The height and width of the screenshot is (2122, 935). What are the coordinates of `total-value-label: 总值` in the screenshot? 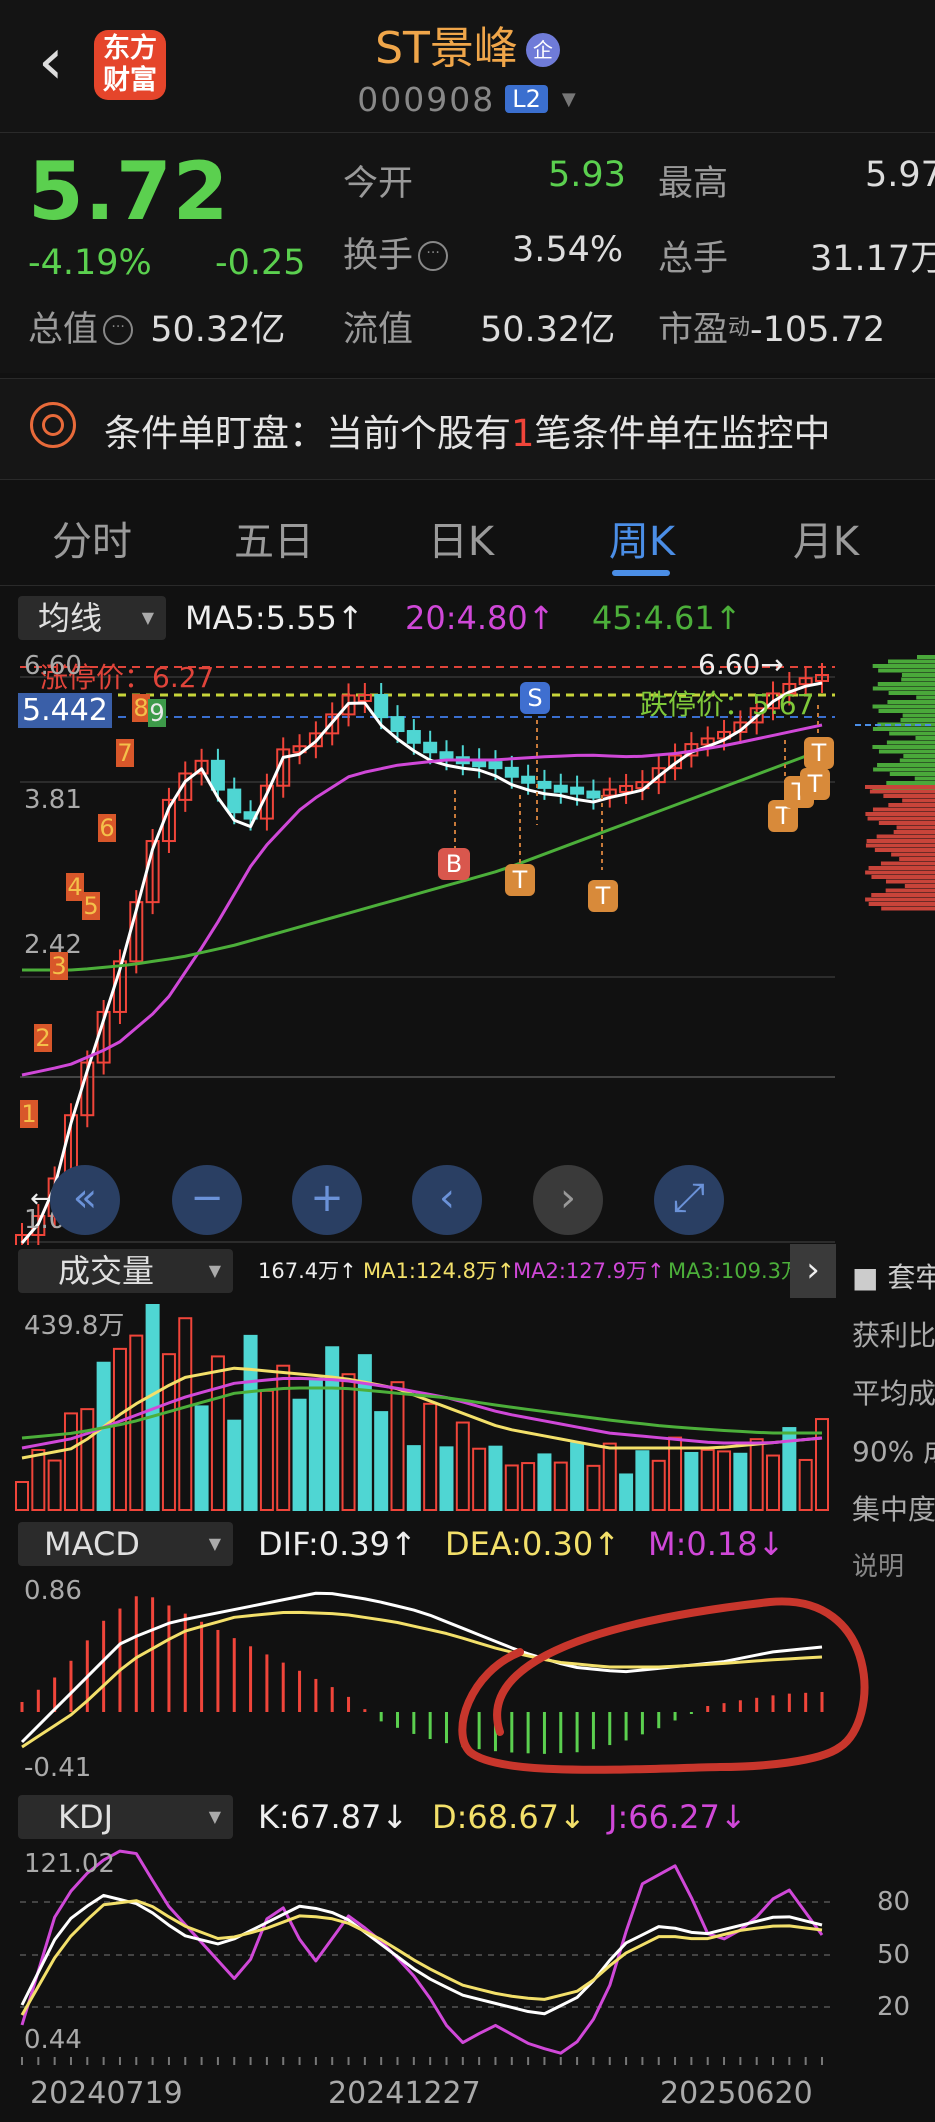 It's located at (63, 330).